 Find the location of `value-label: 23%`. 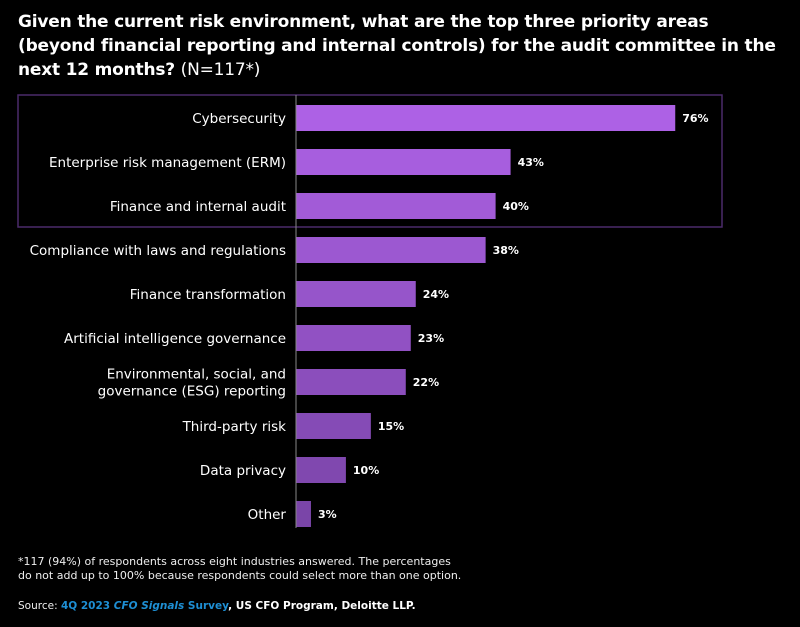

value-label: 23% is located at coordinates (431, 338).